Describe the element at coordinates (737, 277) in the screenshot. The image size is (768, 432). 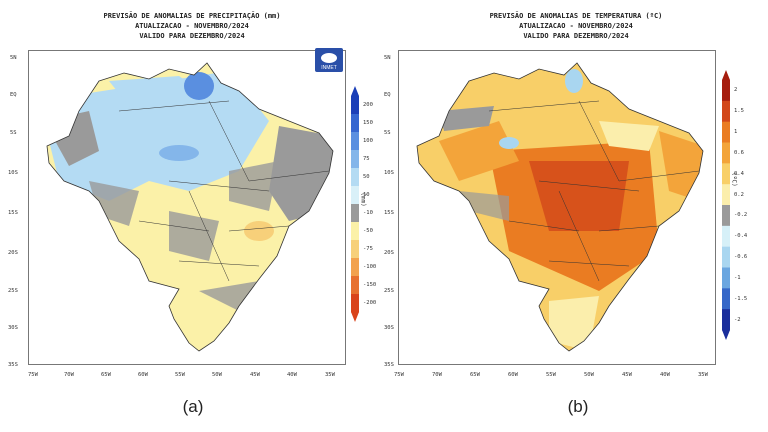
I see `colorbar-label: -1` at that location.